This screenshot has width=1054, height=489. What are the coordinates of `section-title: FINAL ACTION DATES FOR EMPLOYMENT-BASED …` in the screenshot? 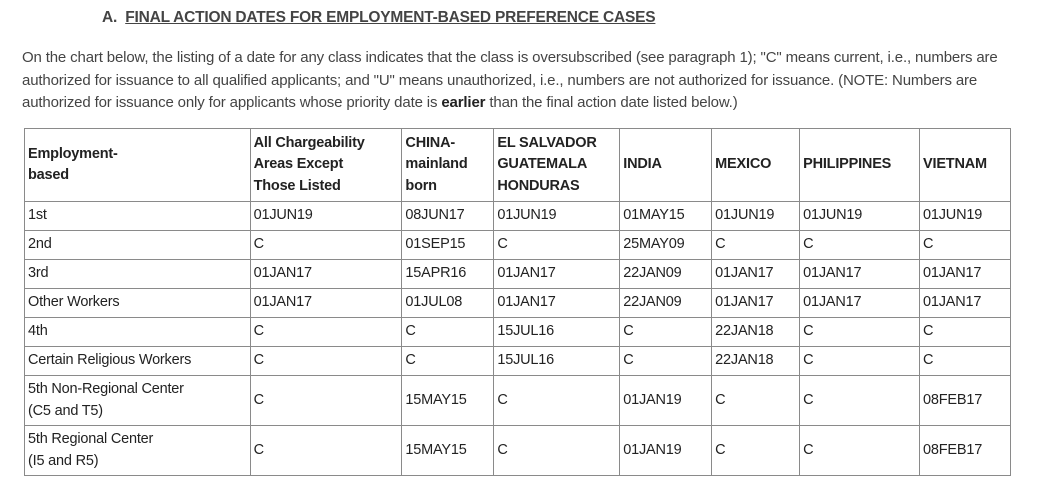 It's located at (390, 17).